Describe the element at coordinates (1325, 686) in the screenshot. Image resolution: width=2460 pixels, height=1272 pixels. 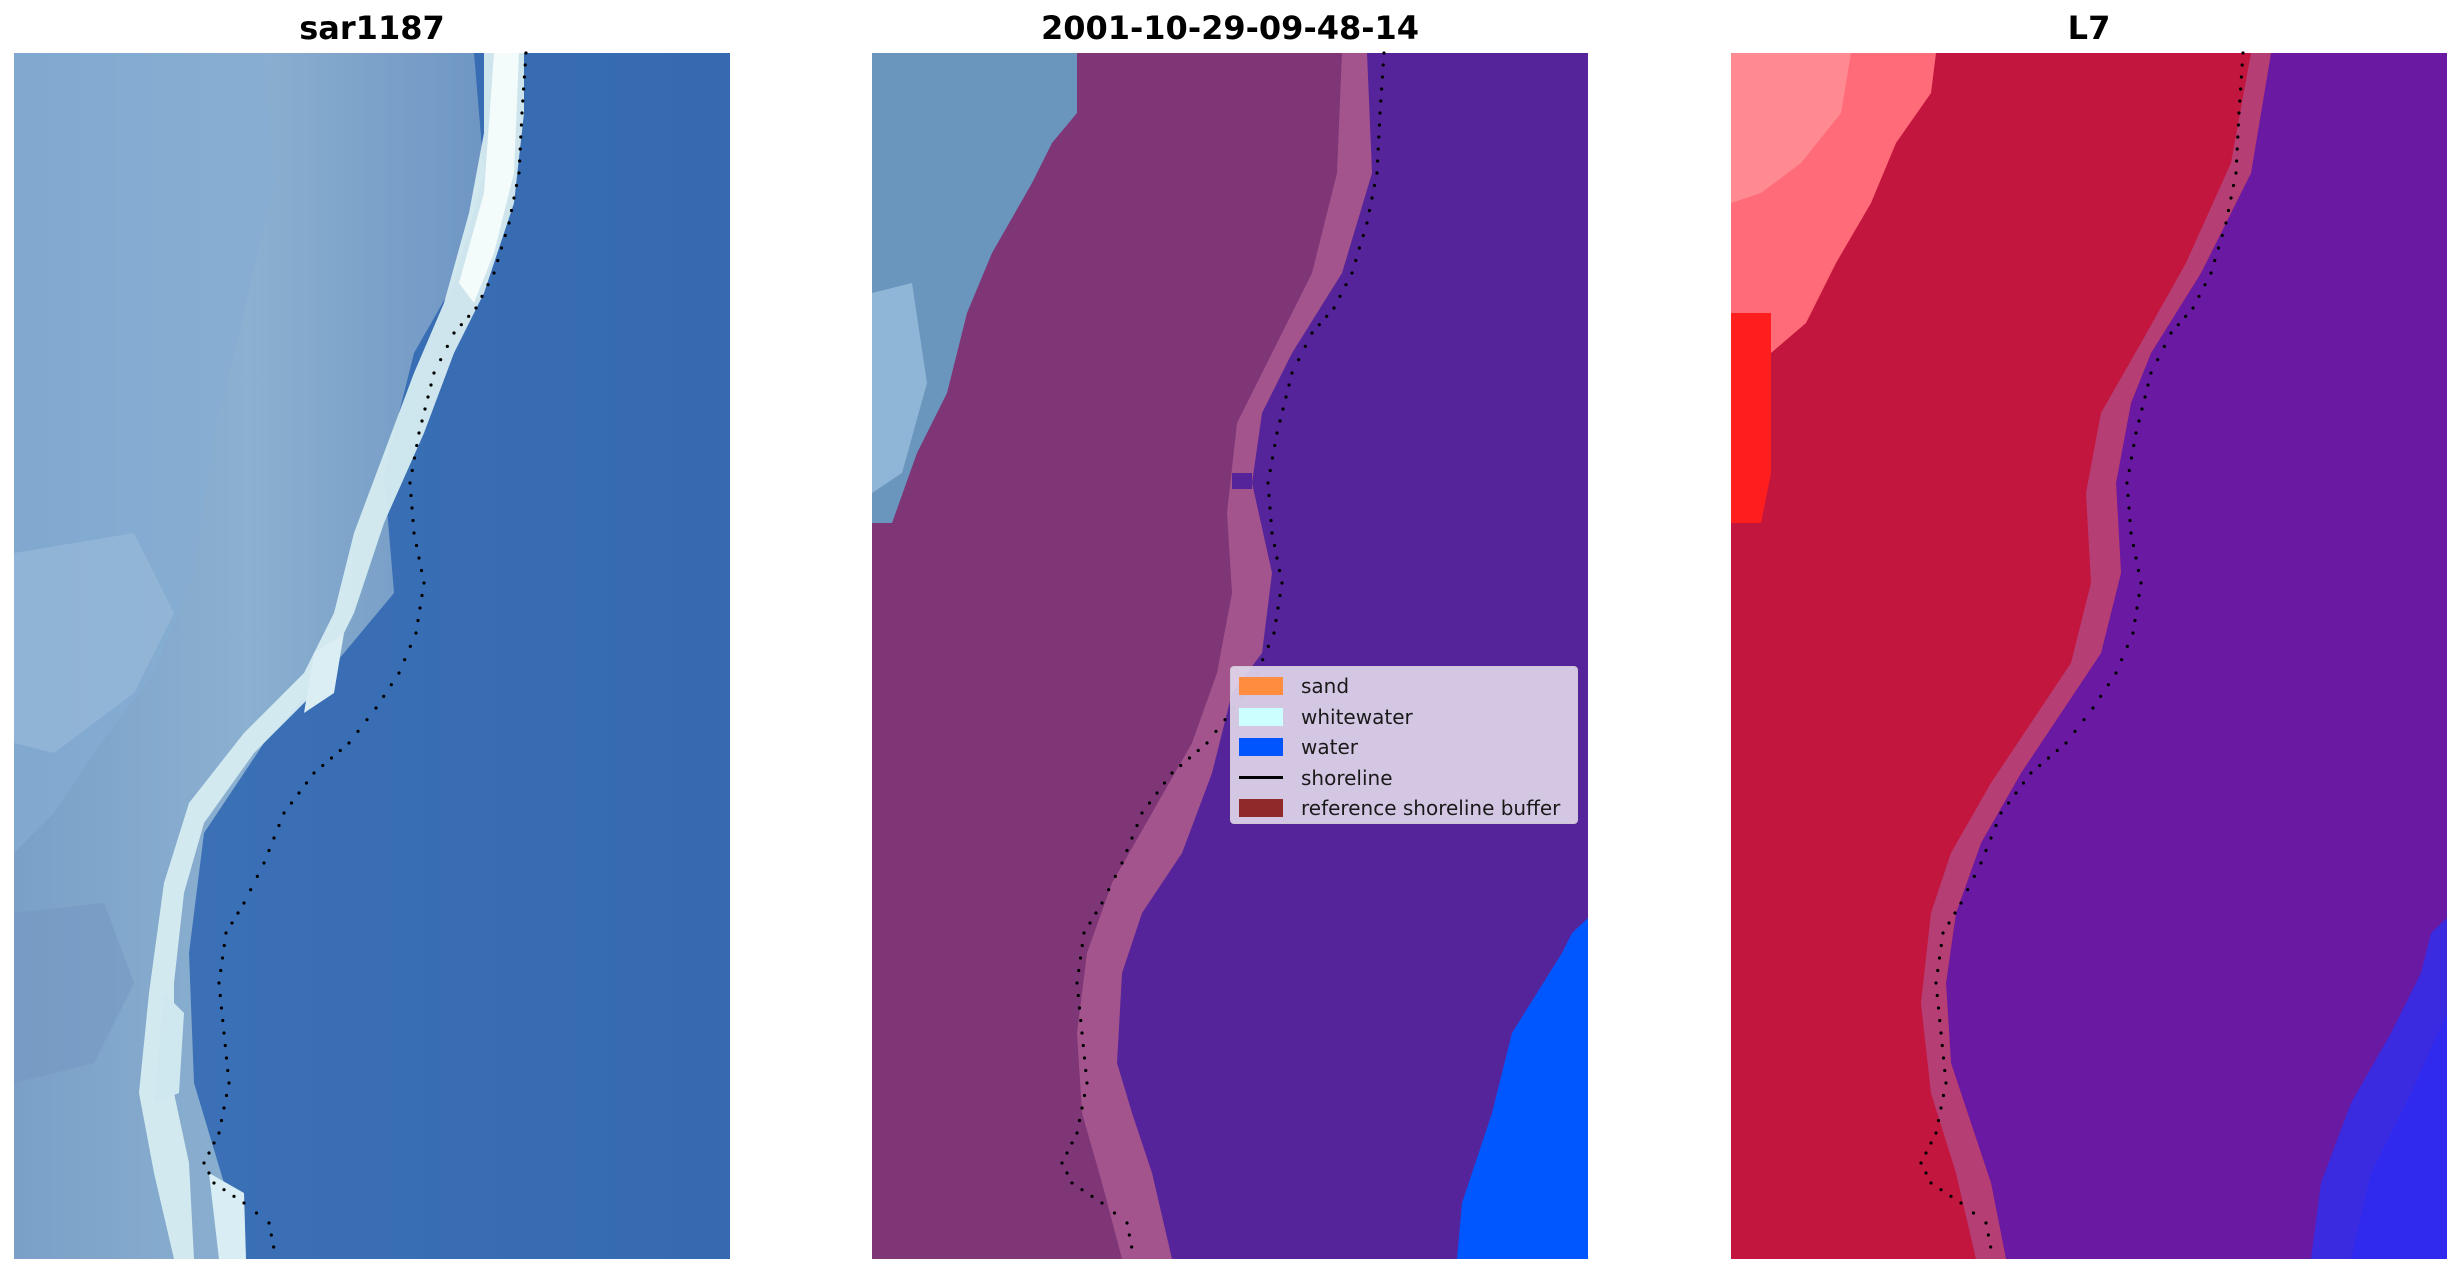
I see `legend-label-sand: sand` at that location.